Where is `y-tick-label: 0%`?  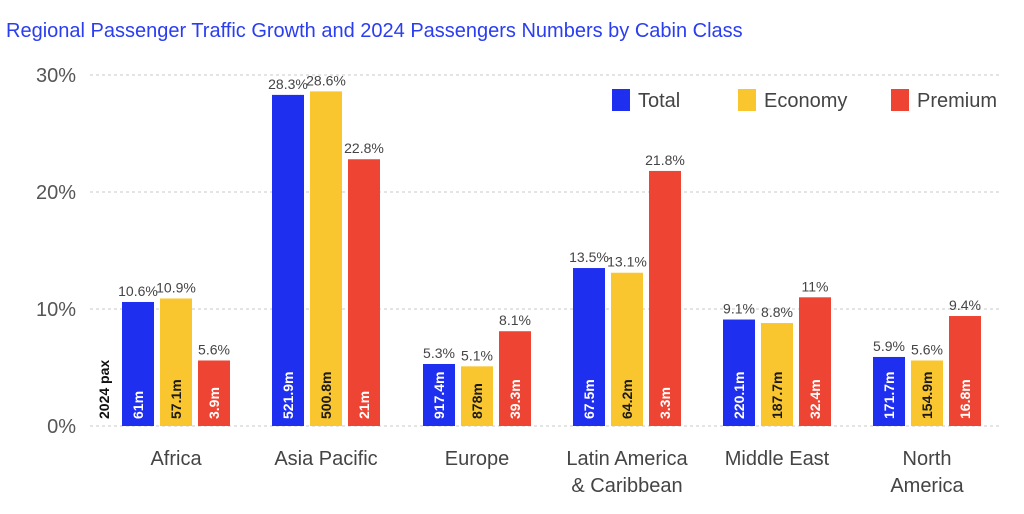
y-tick-label: 0% is located at coordinates (61, 427).